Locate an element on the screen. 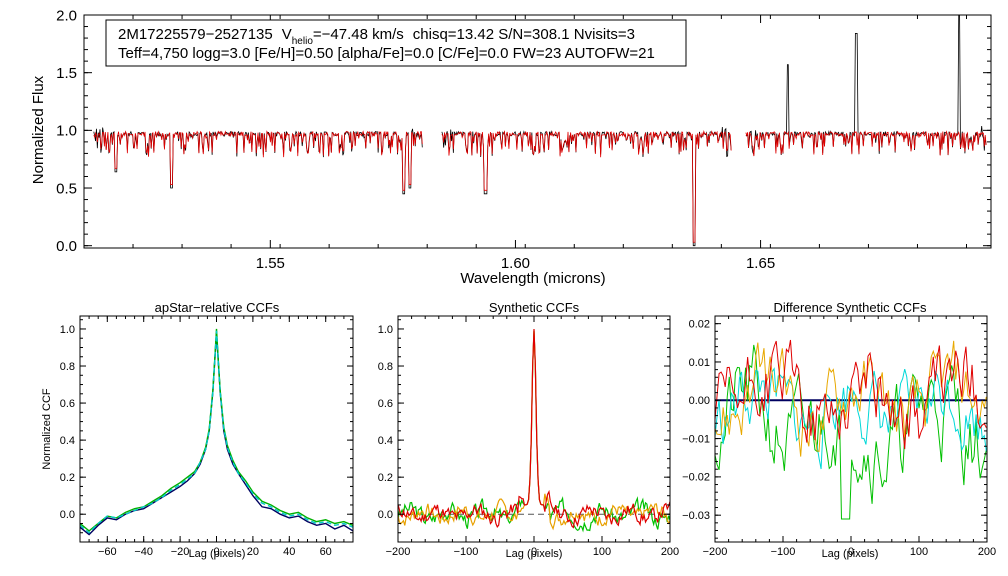 This screenshot has width=1008, height=576. y-tick-label: −0.02 is located at coordinates (696, 478).